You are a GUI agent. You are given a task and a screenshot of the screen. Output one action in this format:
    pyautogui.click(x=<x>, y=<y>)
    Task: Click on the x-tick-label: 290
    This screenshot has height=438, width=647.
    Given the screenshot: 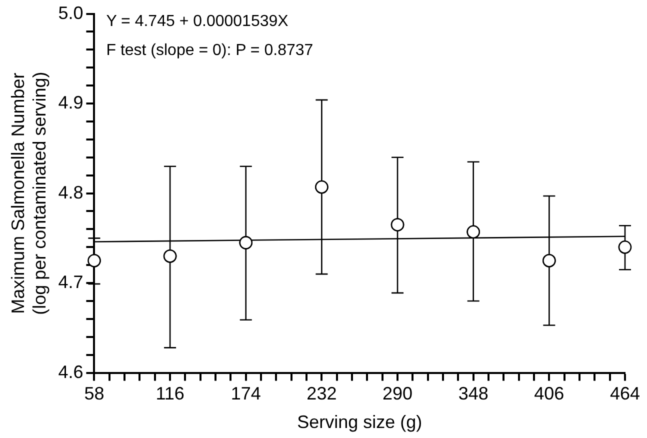 What is the action you would take?
    pyautogui.click(x=397, y=394)
    